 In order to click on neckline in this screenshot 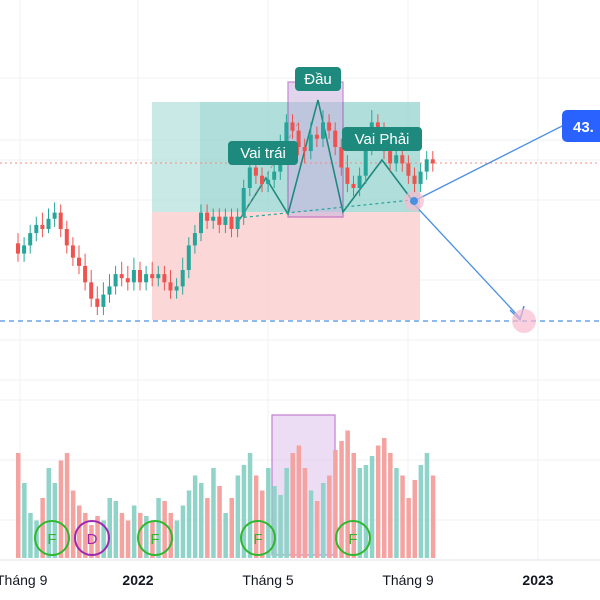, I will do `click(325, 209)`.